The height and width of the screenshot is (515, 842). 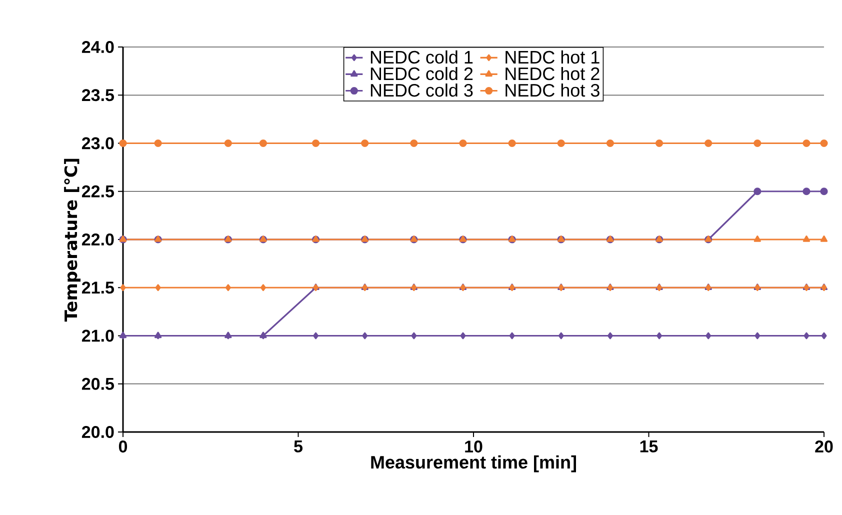 What do you see at coordinates (98, 288) in the screenshot?
I see `y-tick-label: 21.5` at bounding box center [98, 288].